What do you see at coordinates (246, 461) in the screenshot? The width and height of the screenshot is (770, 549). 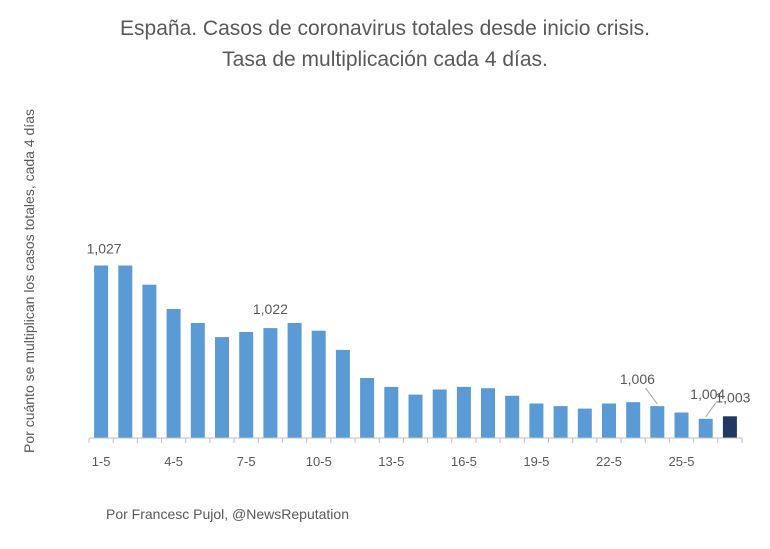 I see `x-tick-label: 7-5` at bounding box center [246, 461].